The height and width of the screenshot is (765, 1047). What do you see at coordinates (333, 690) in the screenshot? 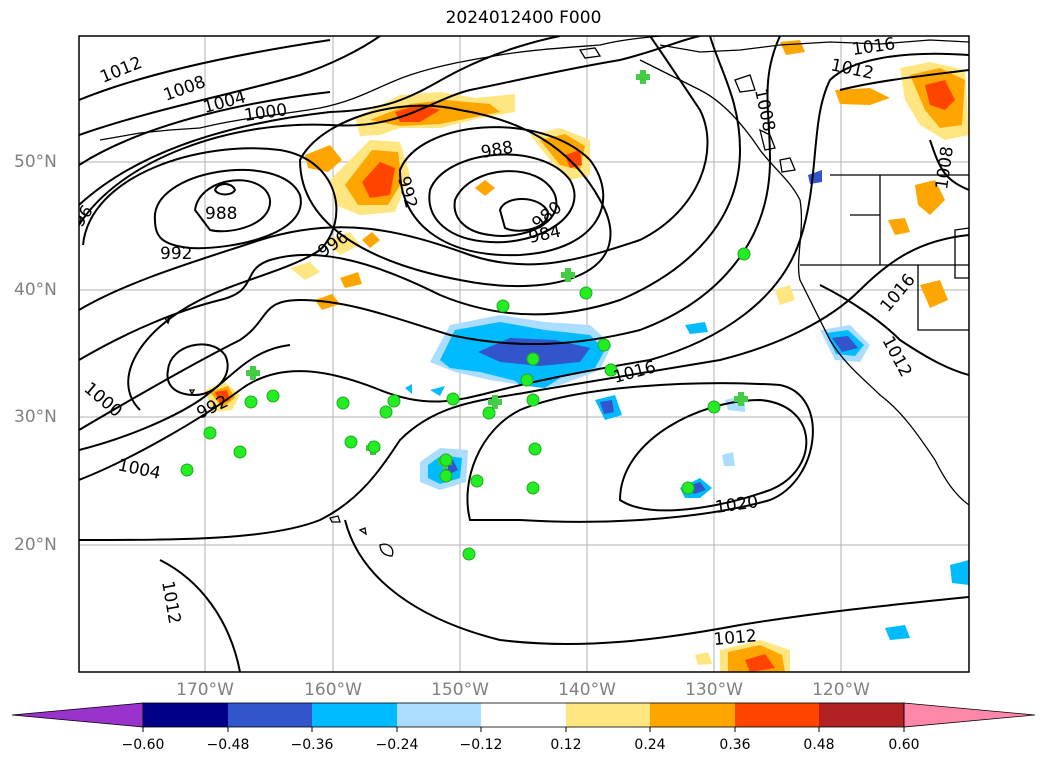
I see `longitude-label: 160°W` at bounding box center [333, 690].